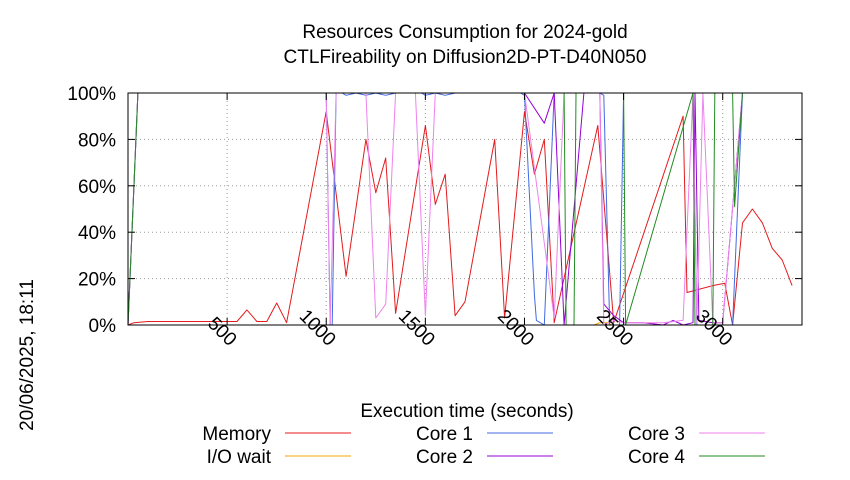 The image size is (850, 480). I want to click on legend-label-core-2: Core 2, so click(444, 457).